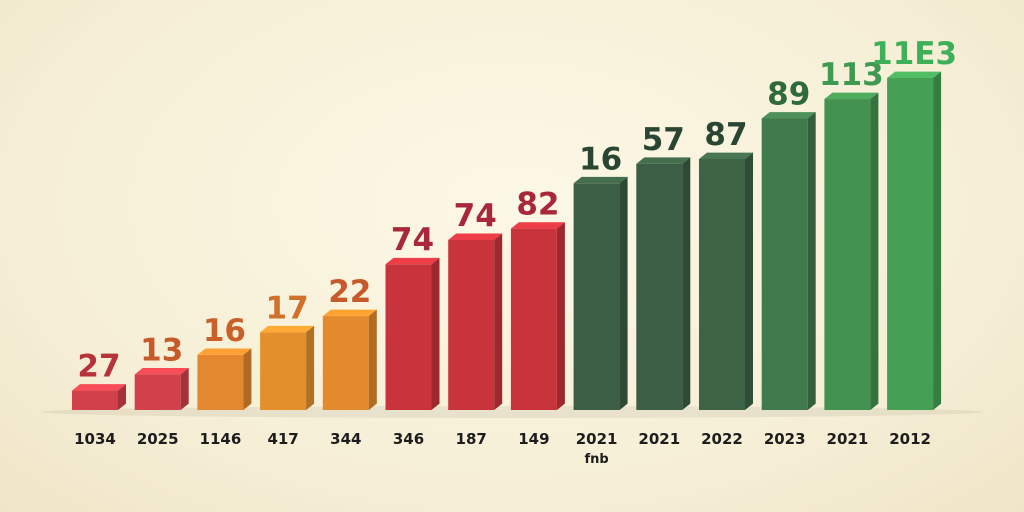  I want to click on value-label-6: 74, so click(412, 240).